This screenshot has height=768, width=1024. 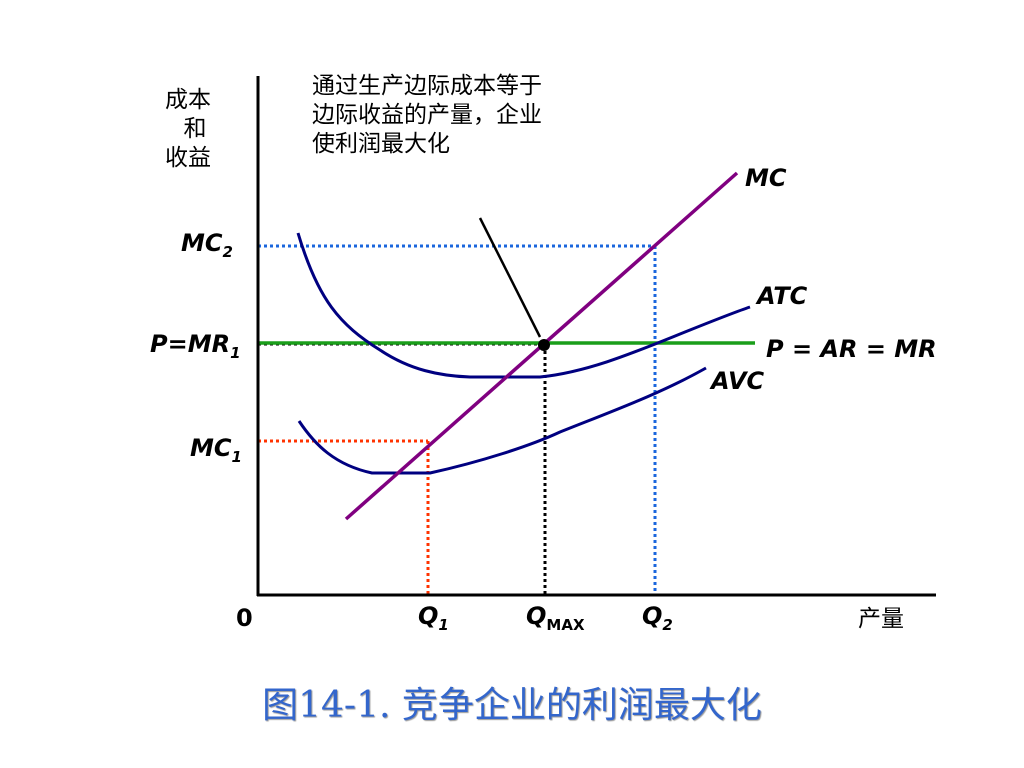 I want to click on annotation-text: 通过生产边际成本等于 边际收益的产量，企业 使利润最大化, so click(x=427, y=115).